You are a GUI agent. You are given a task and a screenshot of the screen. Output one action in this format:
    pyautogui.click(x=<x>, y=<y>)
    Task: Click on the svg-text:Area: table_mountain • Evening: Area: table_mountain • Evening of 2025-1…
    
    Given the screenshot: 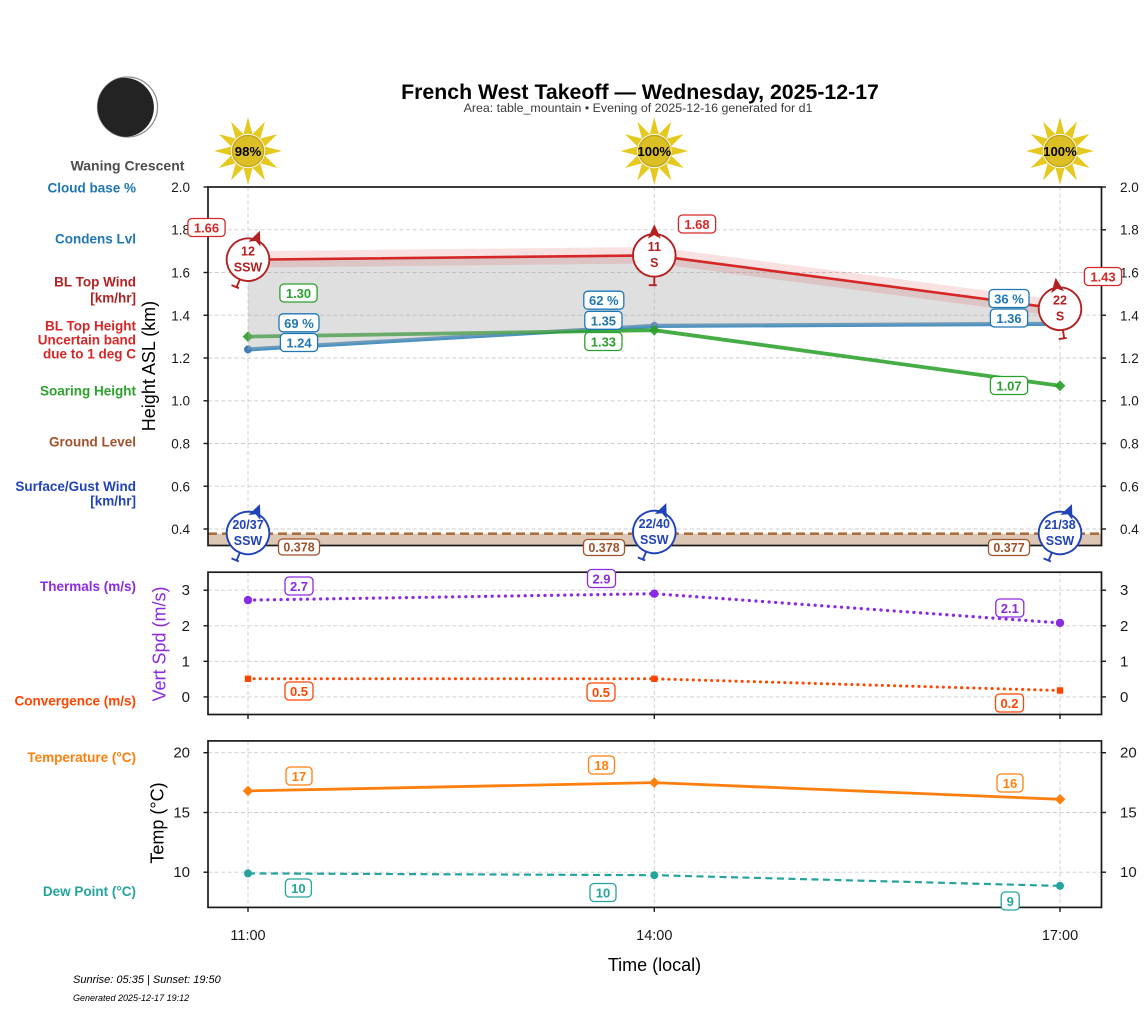 What is the action you would take?
    pyautogui.click(x=638, y=108)
    